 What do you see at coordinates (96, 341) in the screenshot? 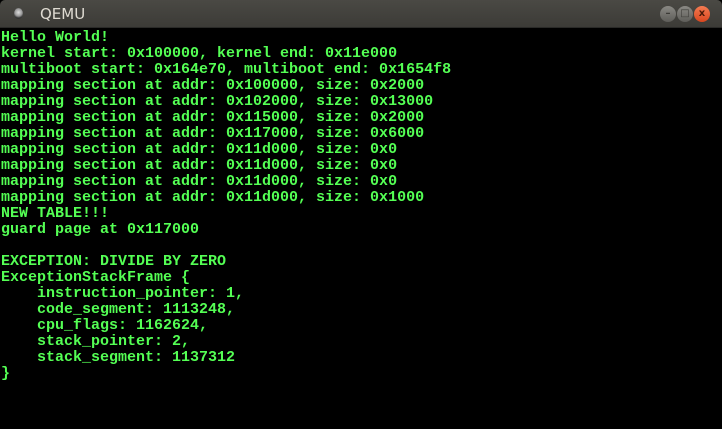
I see `console-line: stack_pointer: 2,` at bounding box center [96, 341].